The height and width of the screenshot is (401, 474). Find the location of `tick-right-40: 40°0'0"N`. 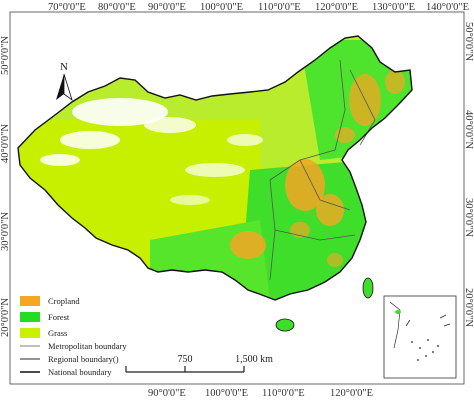

tick-right-40: 40°0'0"N is located at coordinates (468, 129).